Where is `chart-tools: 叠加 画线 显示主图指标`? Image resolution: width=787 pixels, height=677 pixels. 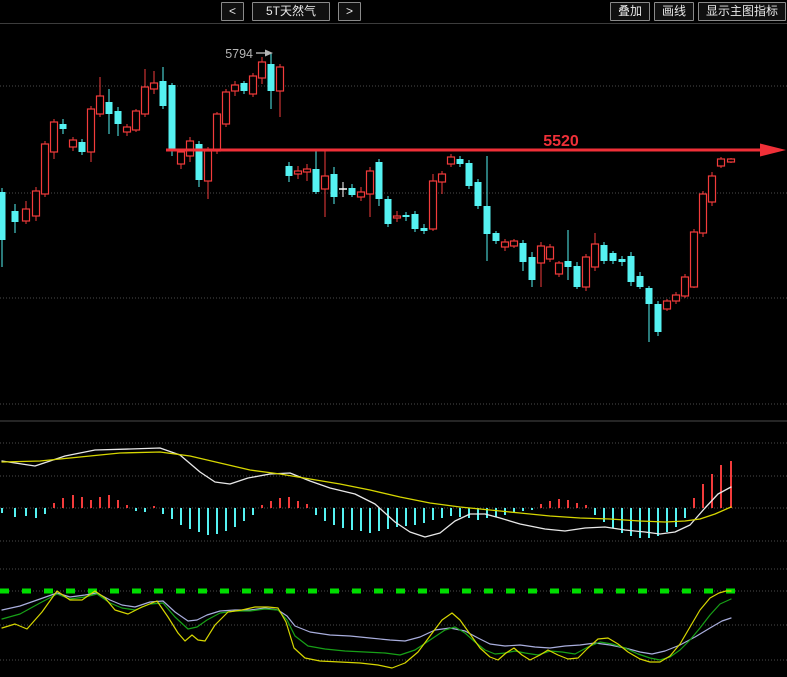 chart-tools: 叠加 画线 显示主图指标 is located at coordinates (697, 11).